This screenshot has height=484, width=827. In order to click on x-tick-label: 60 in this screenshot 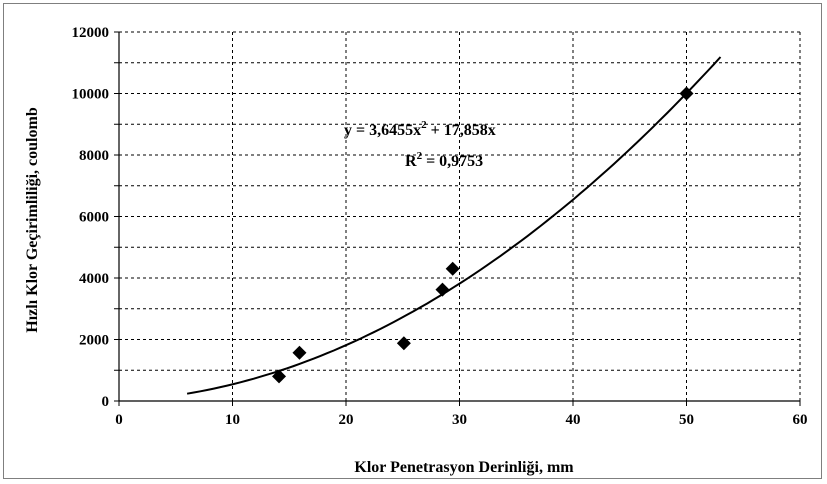, I will do `click(800, 420)`.